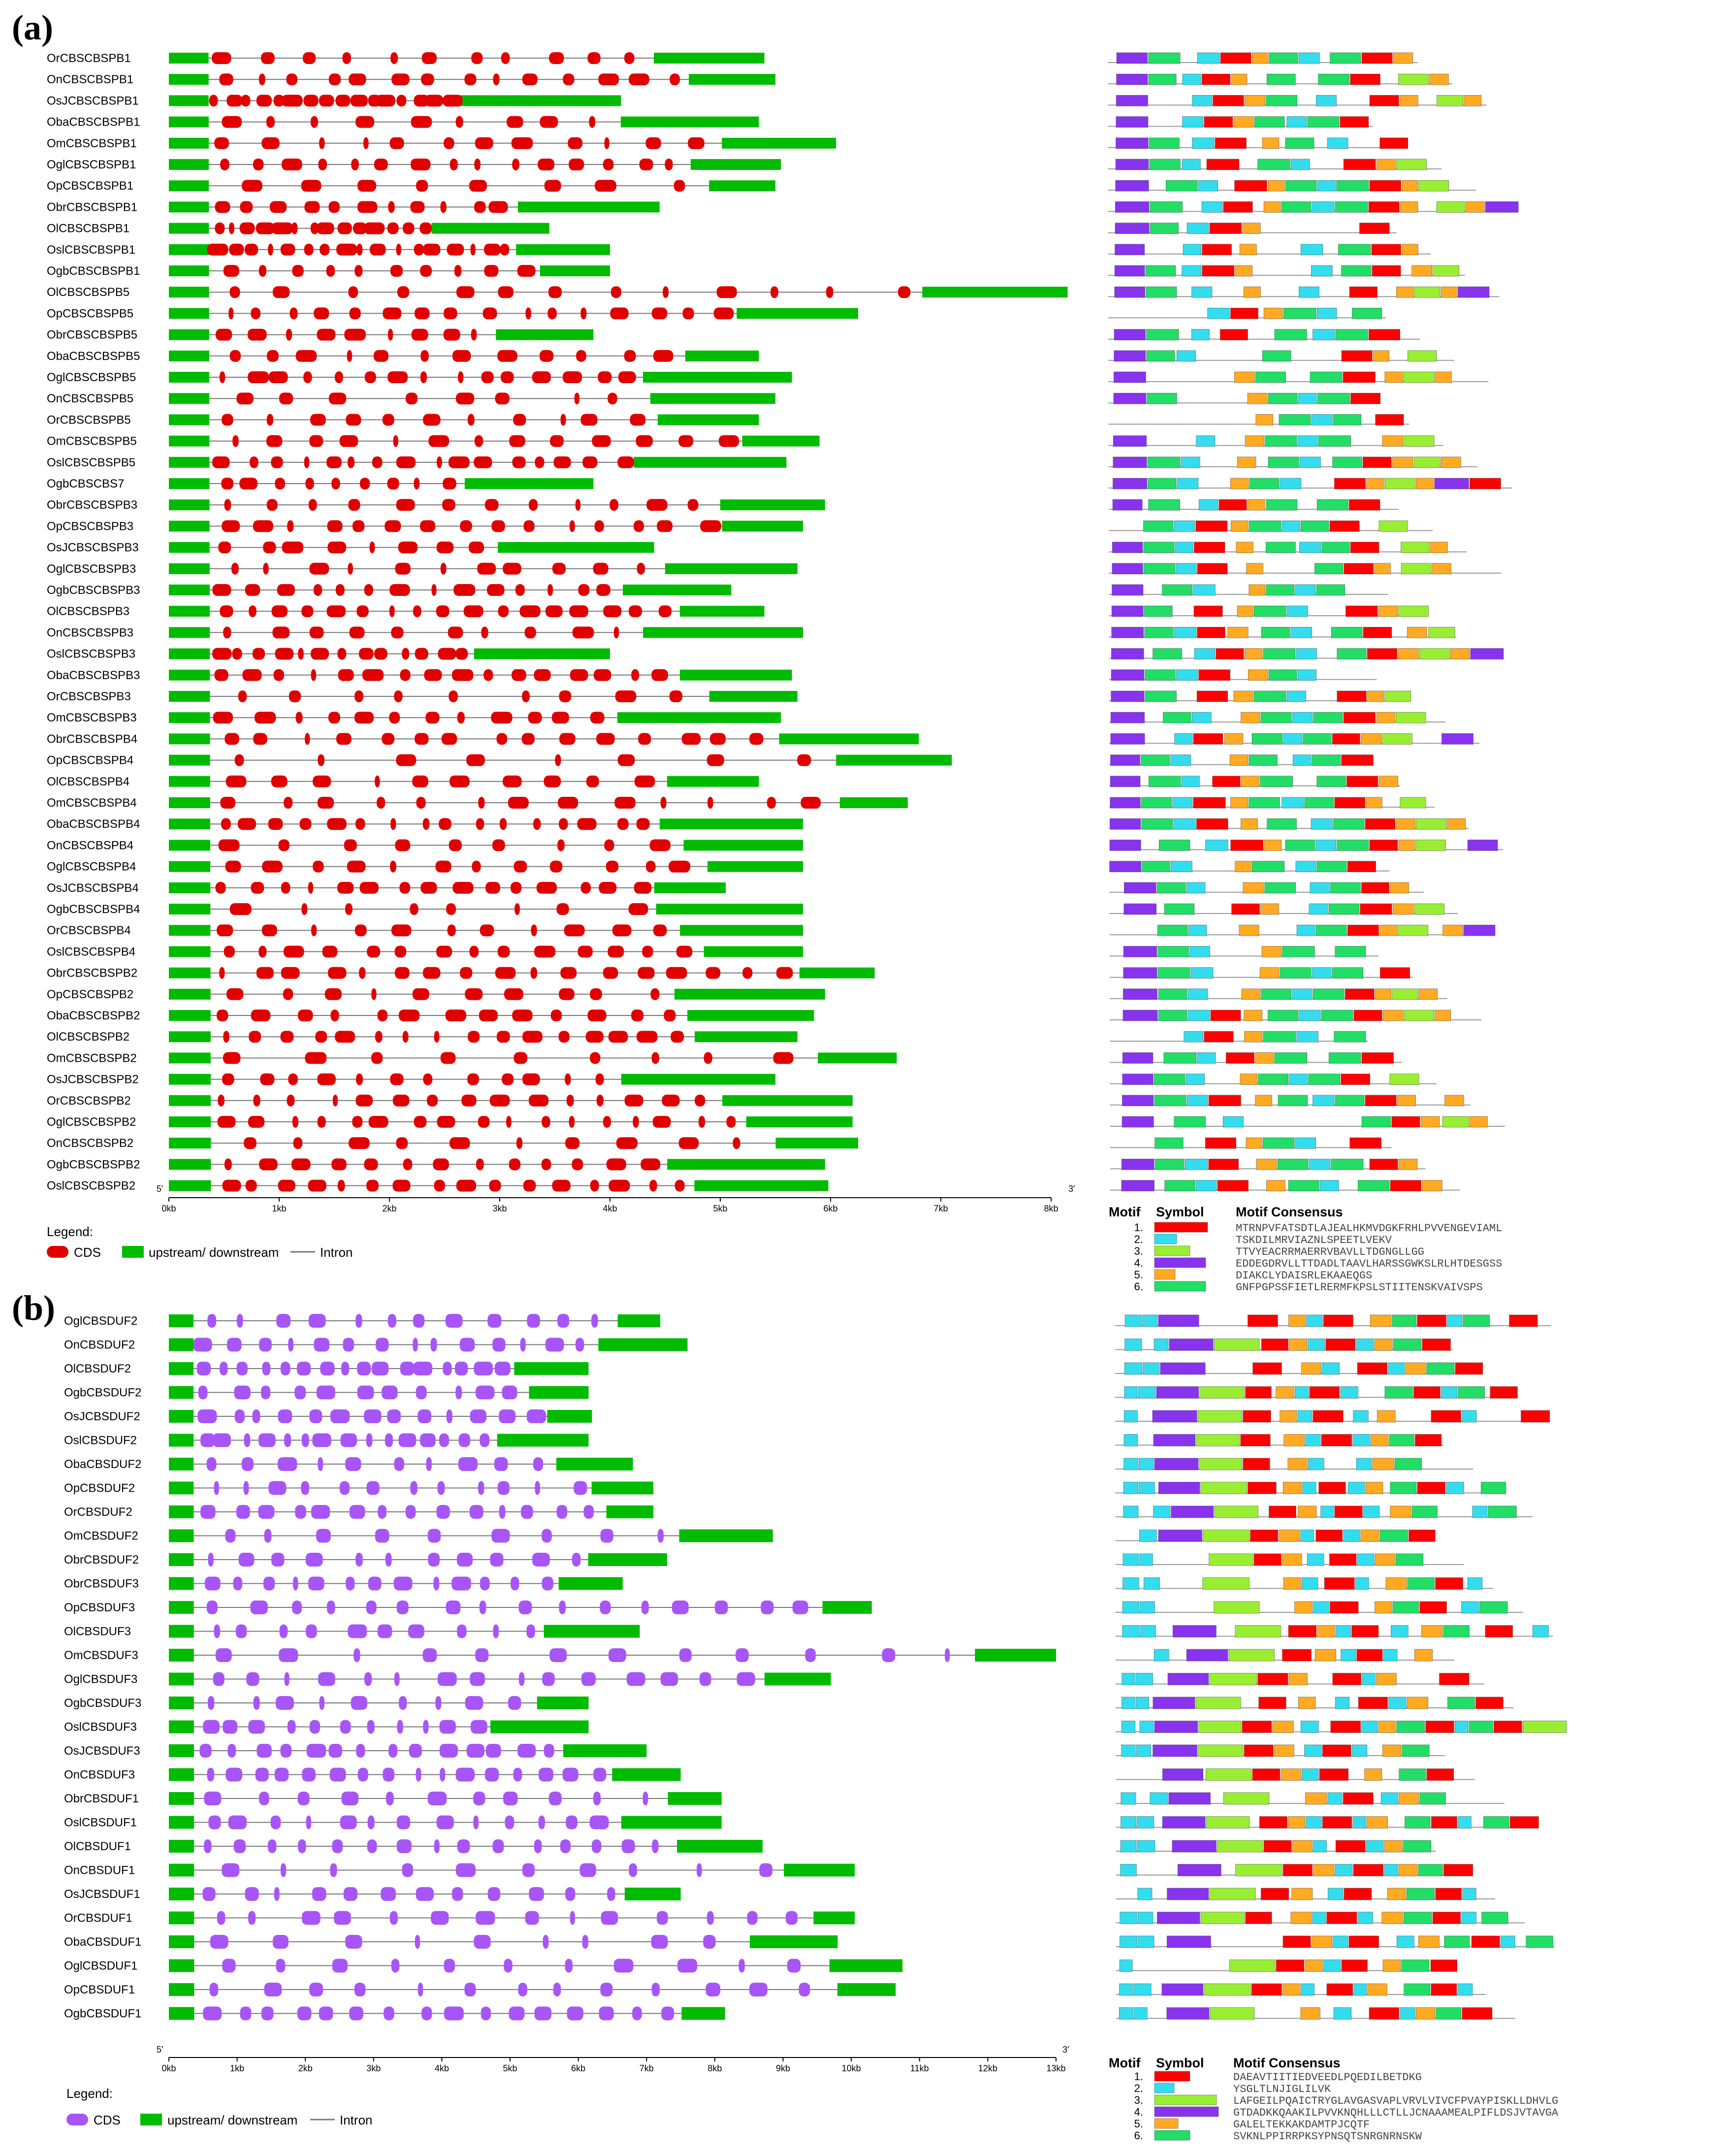 This screenshot has width=1731, height=2156. Describe the element at coordinates (327, 1703) in the screenshot. I see `gene-row: OgbCBSDUF3` at that location.